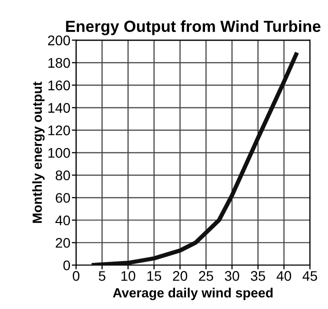 The height and width of the screenshot is (309, 328). I want to click on y-tick-label: 100, so click(59, 153).